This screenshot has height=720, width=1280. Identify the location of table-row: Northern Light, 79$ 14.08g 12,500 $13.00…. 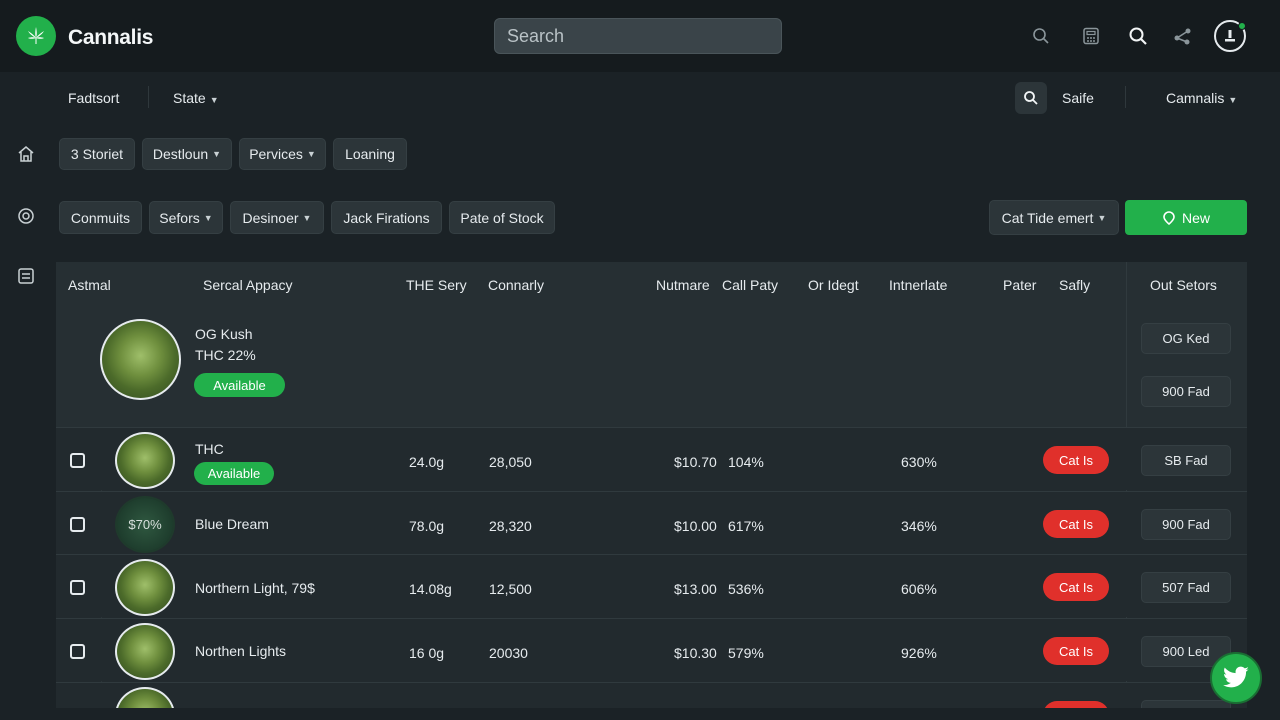
(651, 585).